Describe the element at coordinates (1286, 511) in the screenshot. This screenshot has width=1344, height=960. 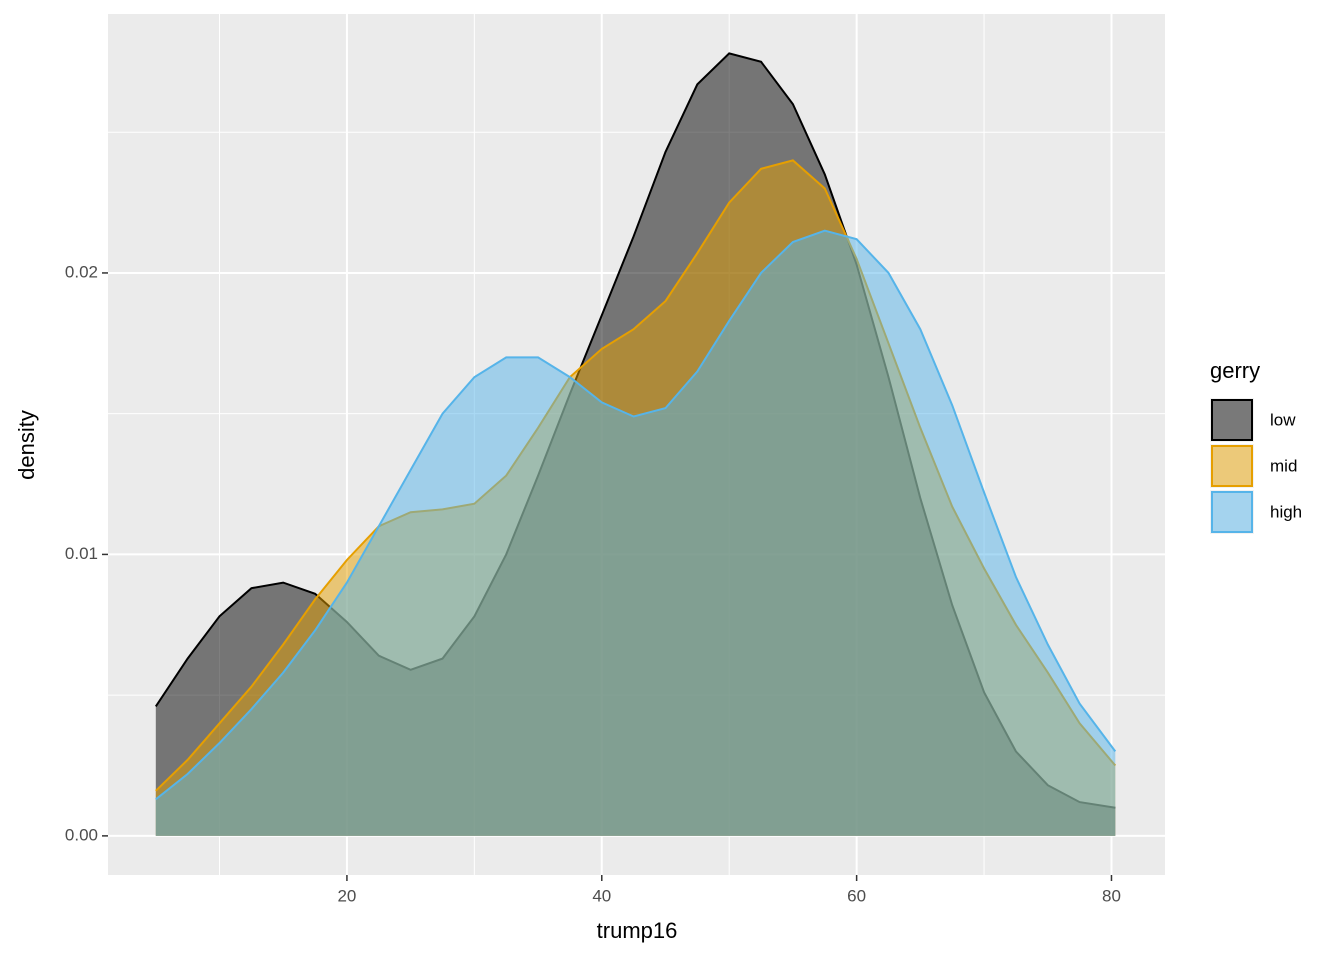
I see `legend-label: high` at that location.